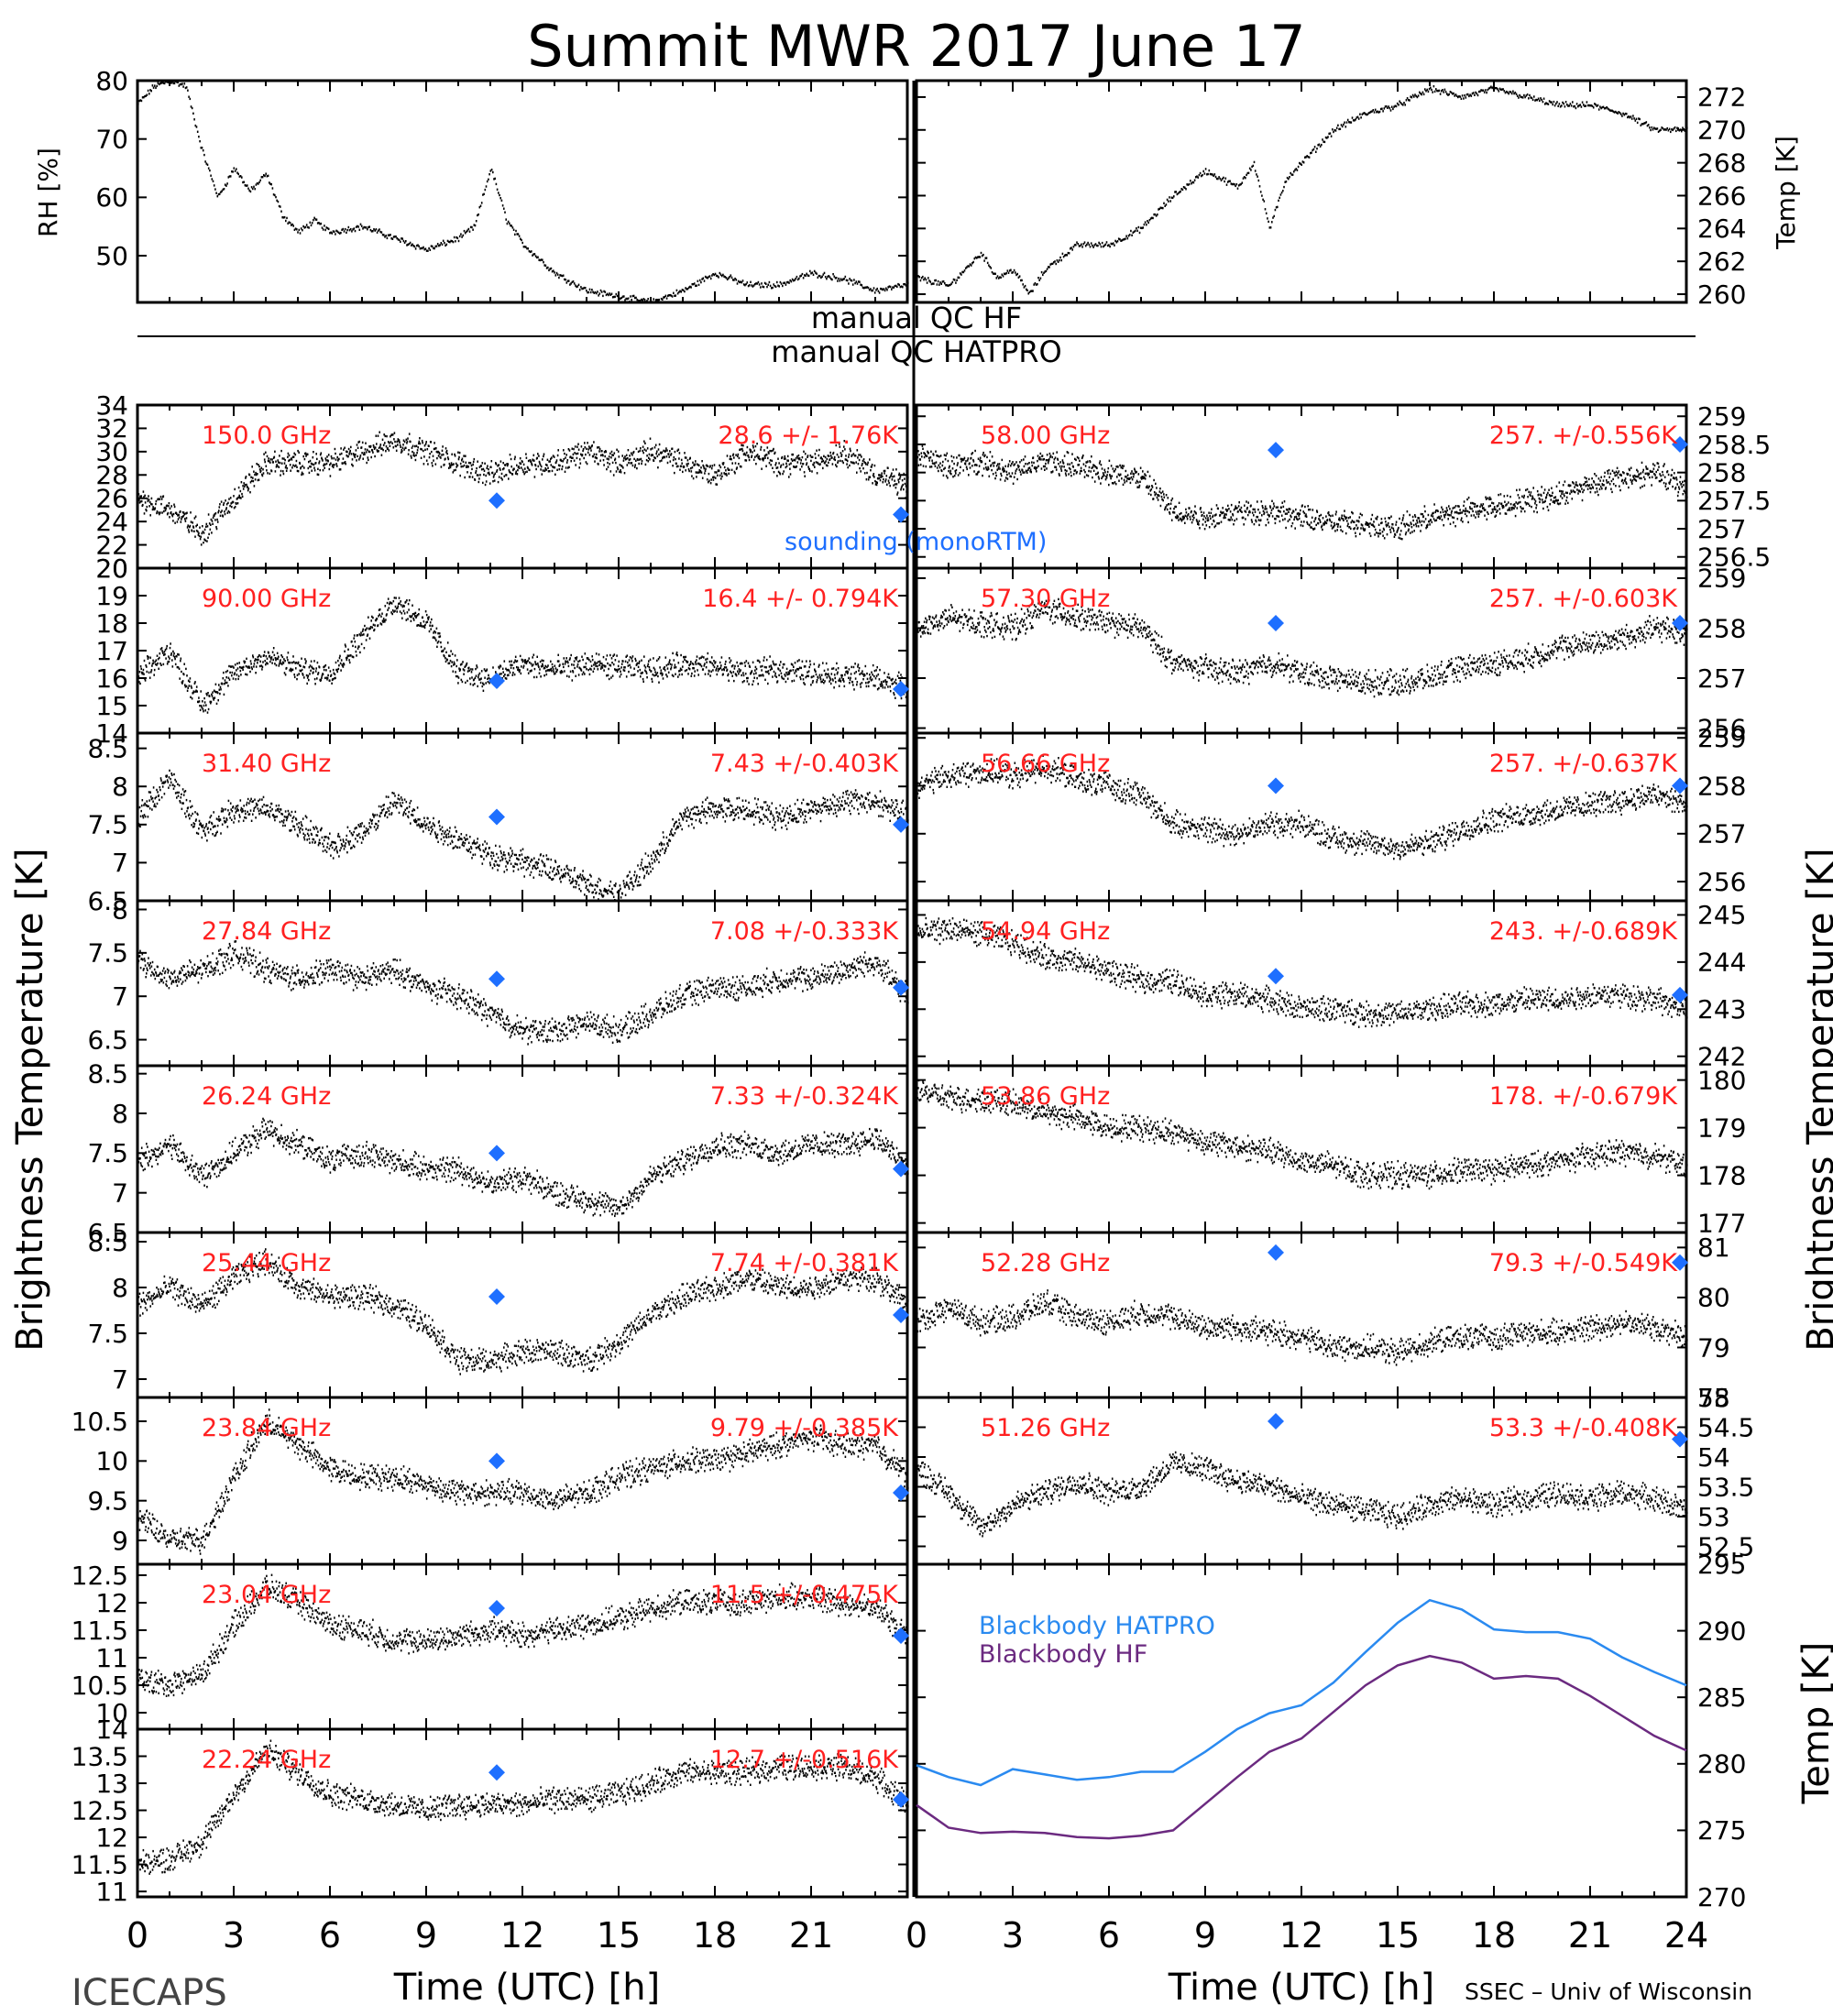  Describe the element at coordinates (1721, 262) in the screenshot. I see `y-tick-label: 262` at that location.